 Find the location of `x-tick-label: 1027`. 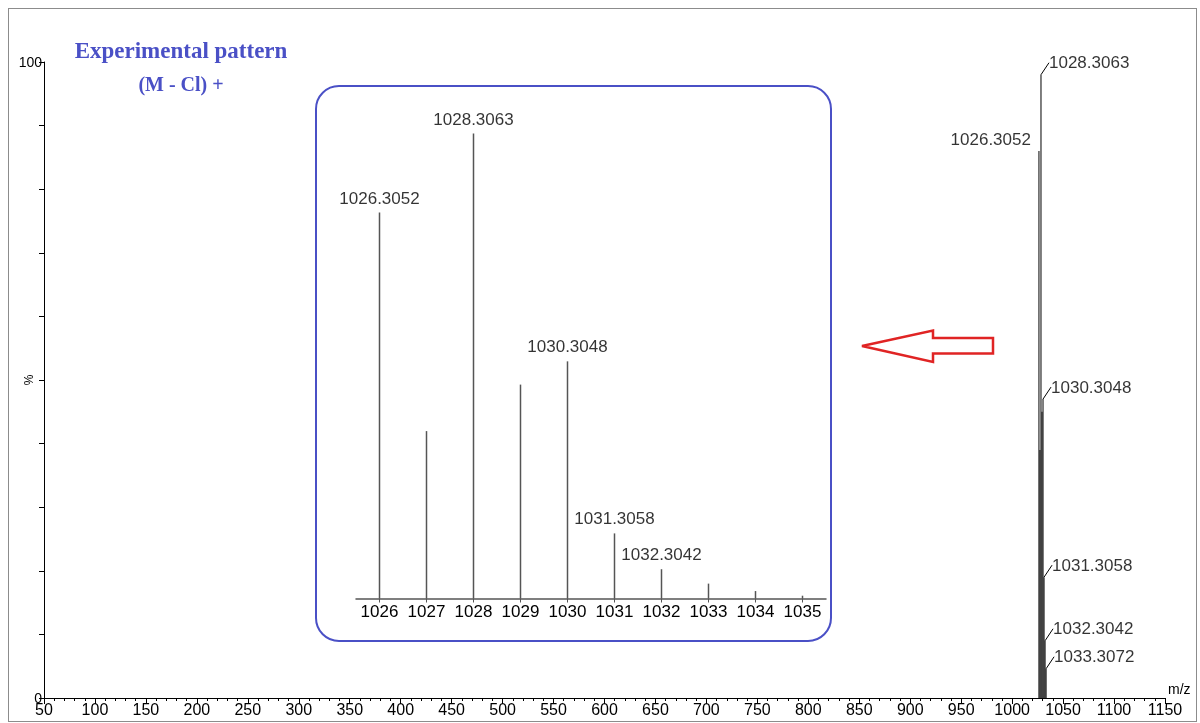

x-tick-label: 1027 is located at coordinates (426, 610).